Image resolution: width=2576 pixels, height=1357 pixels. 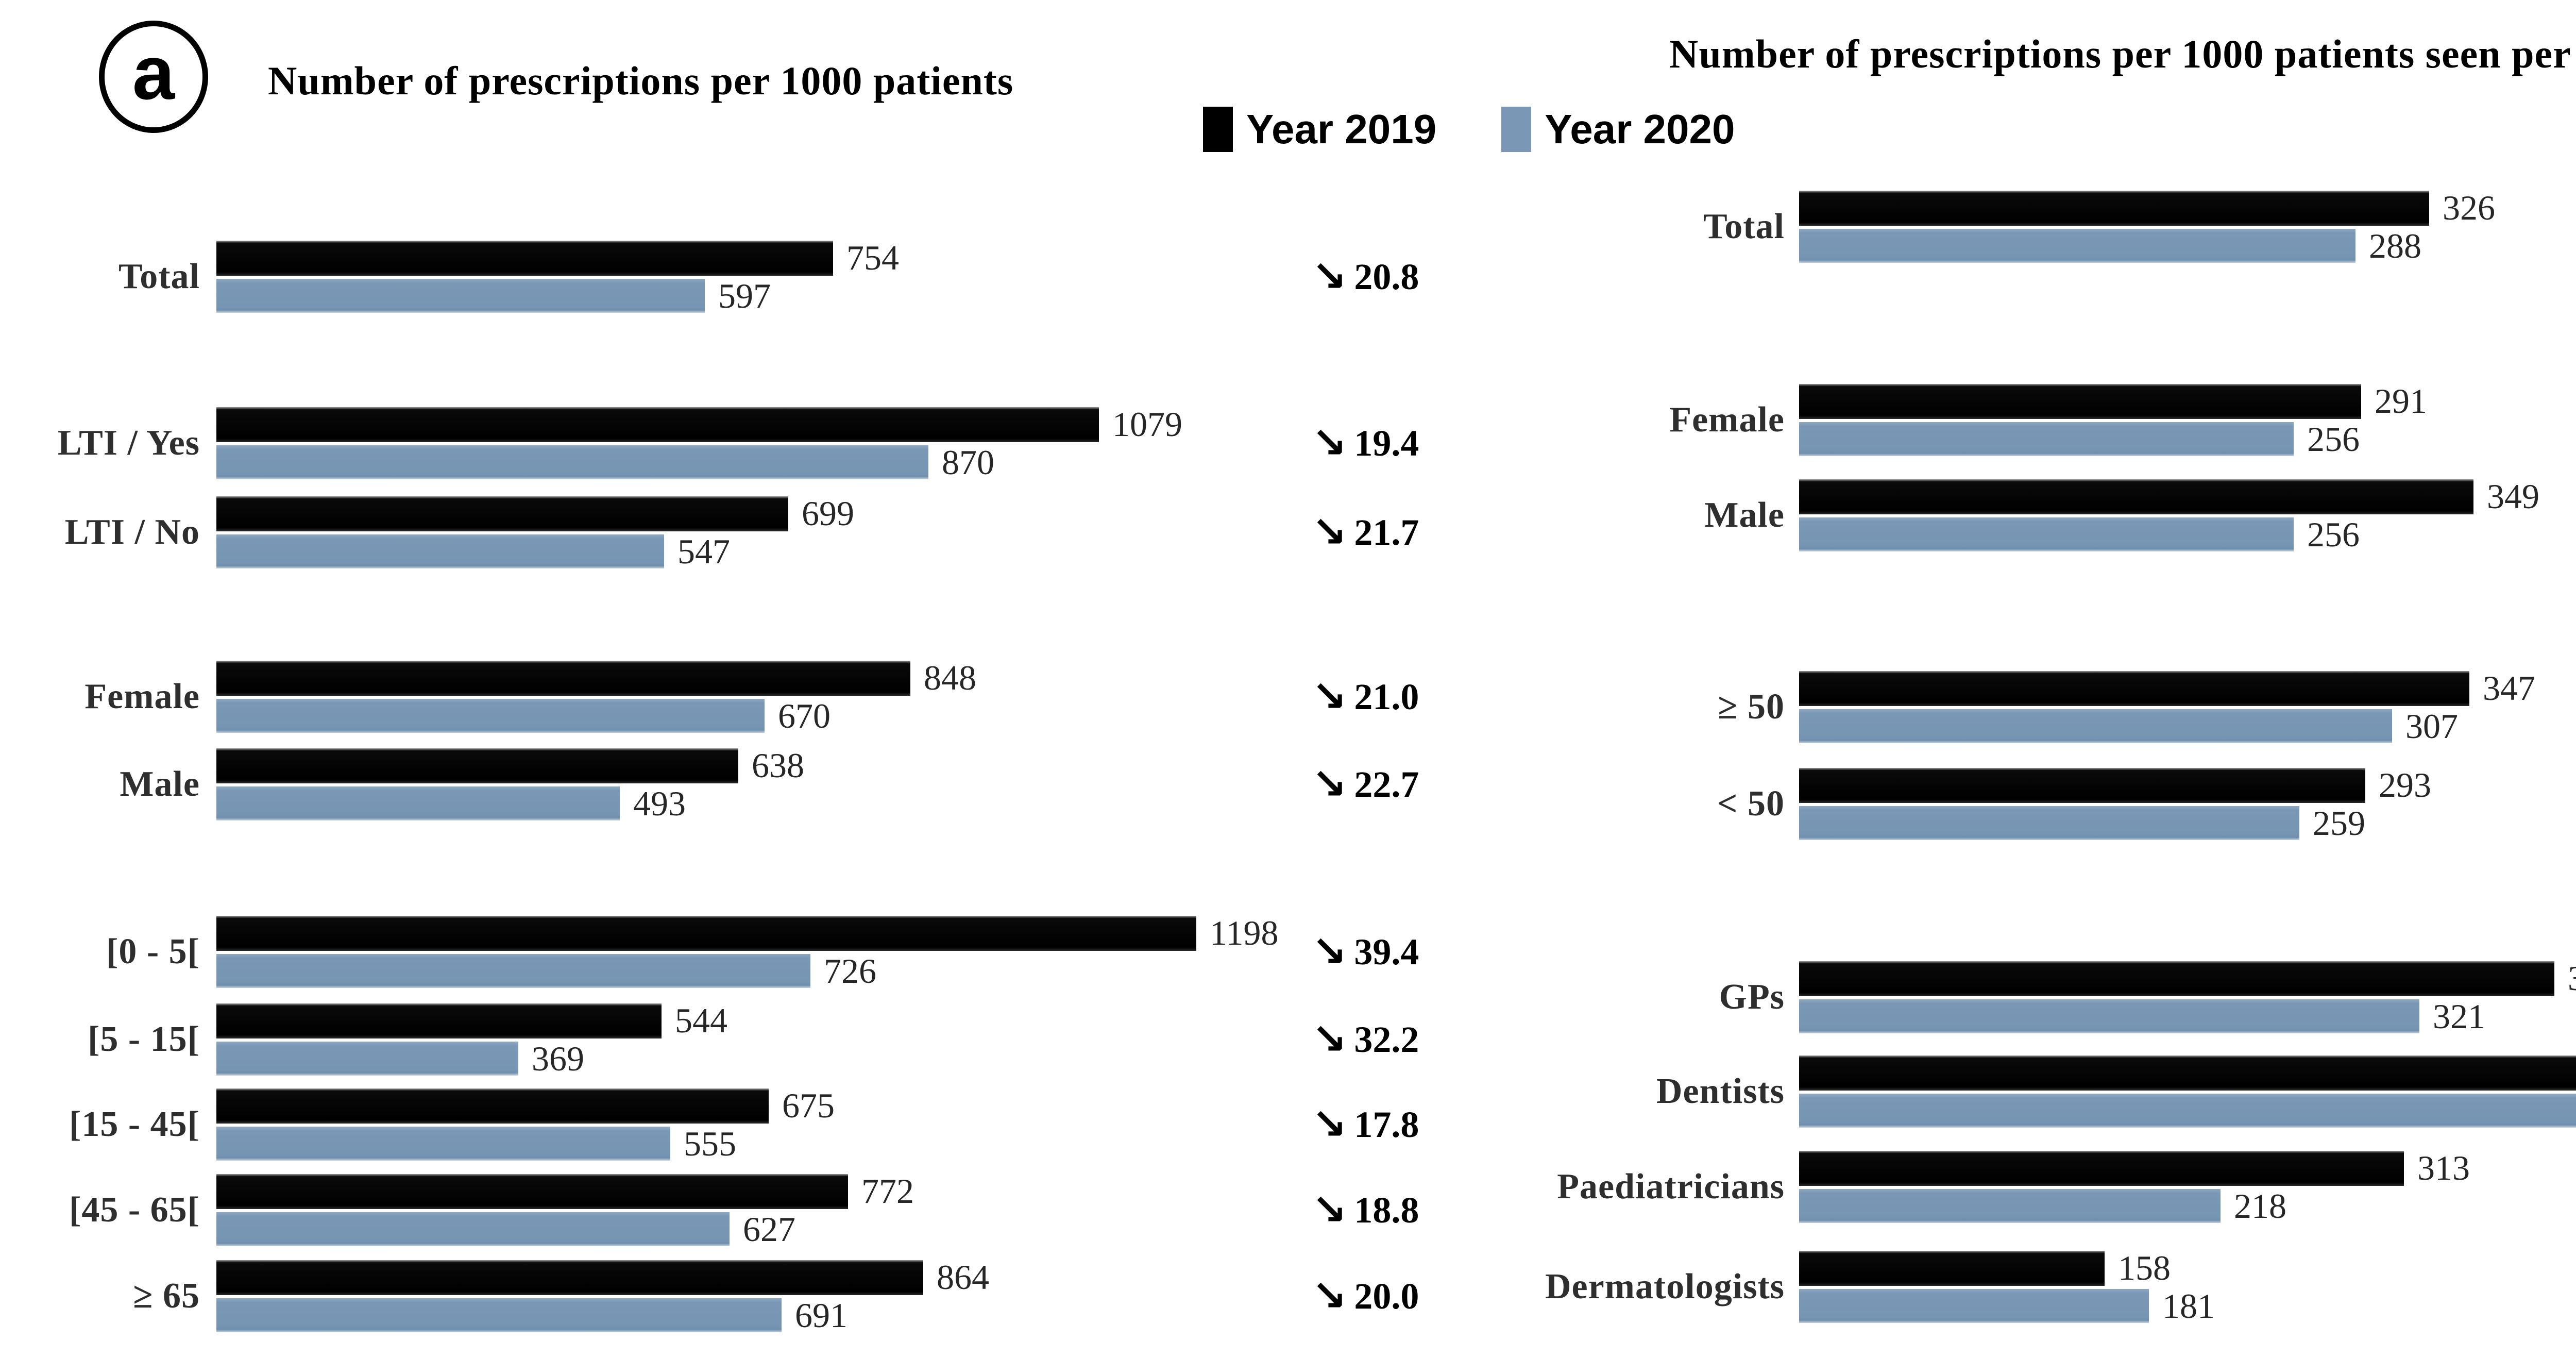 I want to click on category-label: [0 - 5[, so click(x=153, y=951).